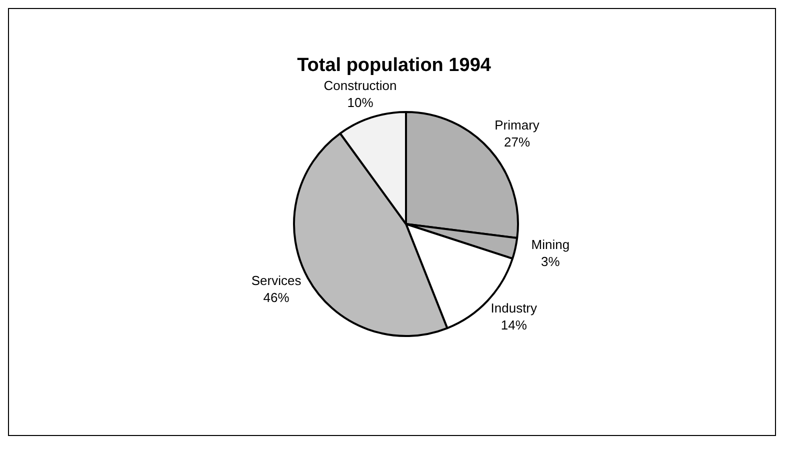 Image resolution: width=785 pixels, height=451 pixels. I want to click on data-label: 14%, so click(514, 325).